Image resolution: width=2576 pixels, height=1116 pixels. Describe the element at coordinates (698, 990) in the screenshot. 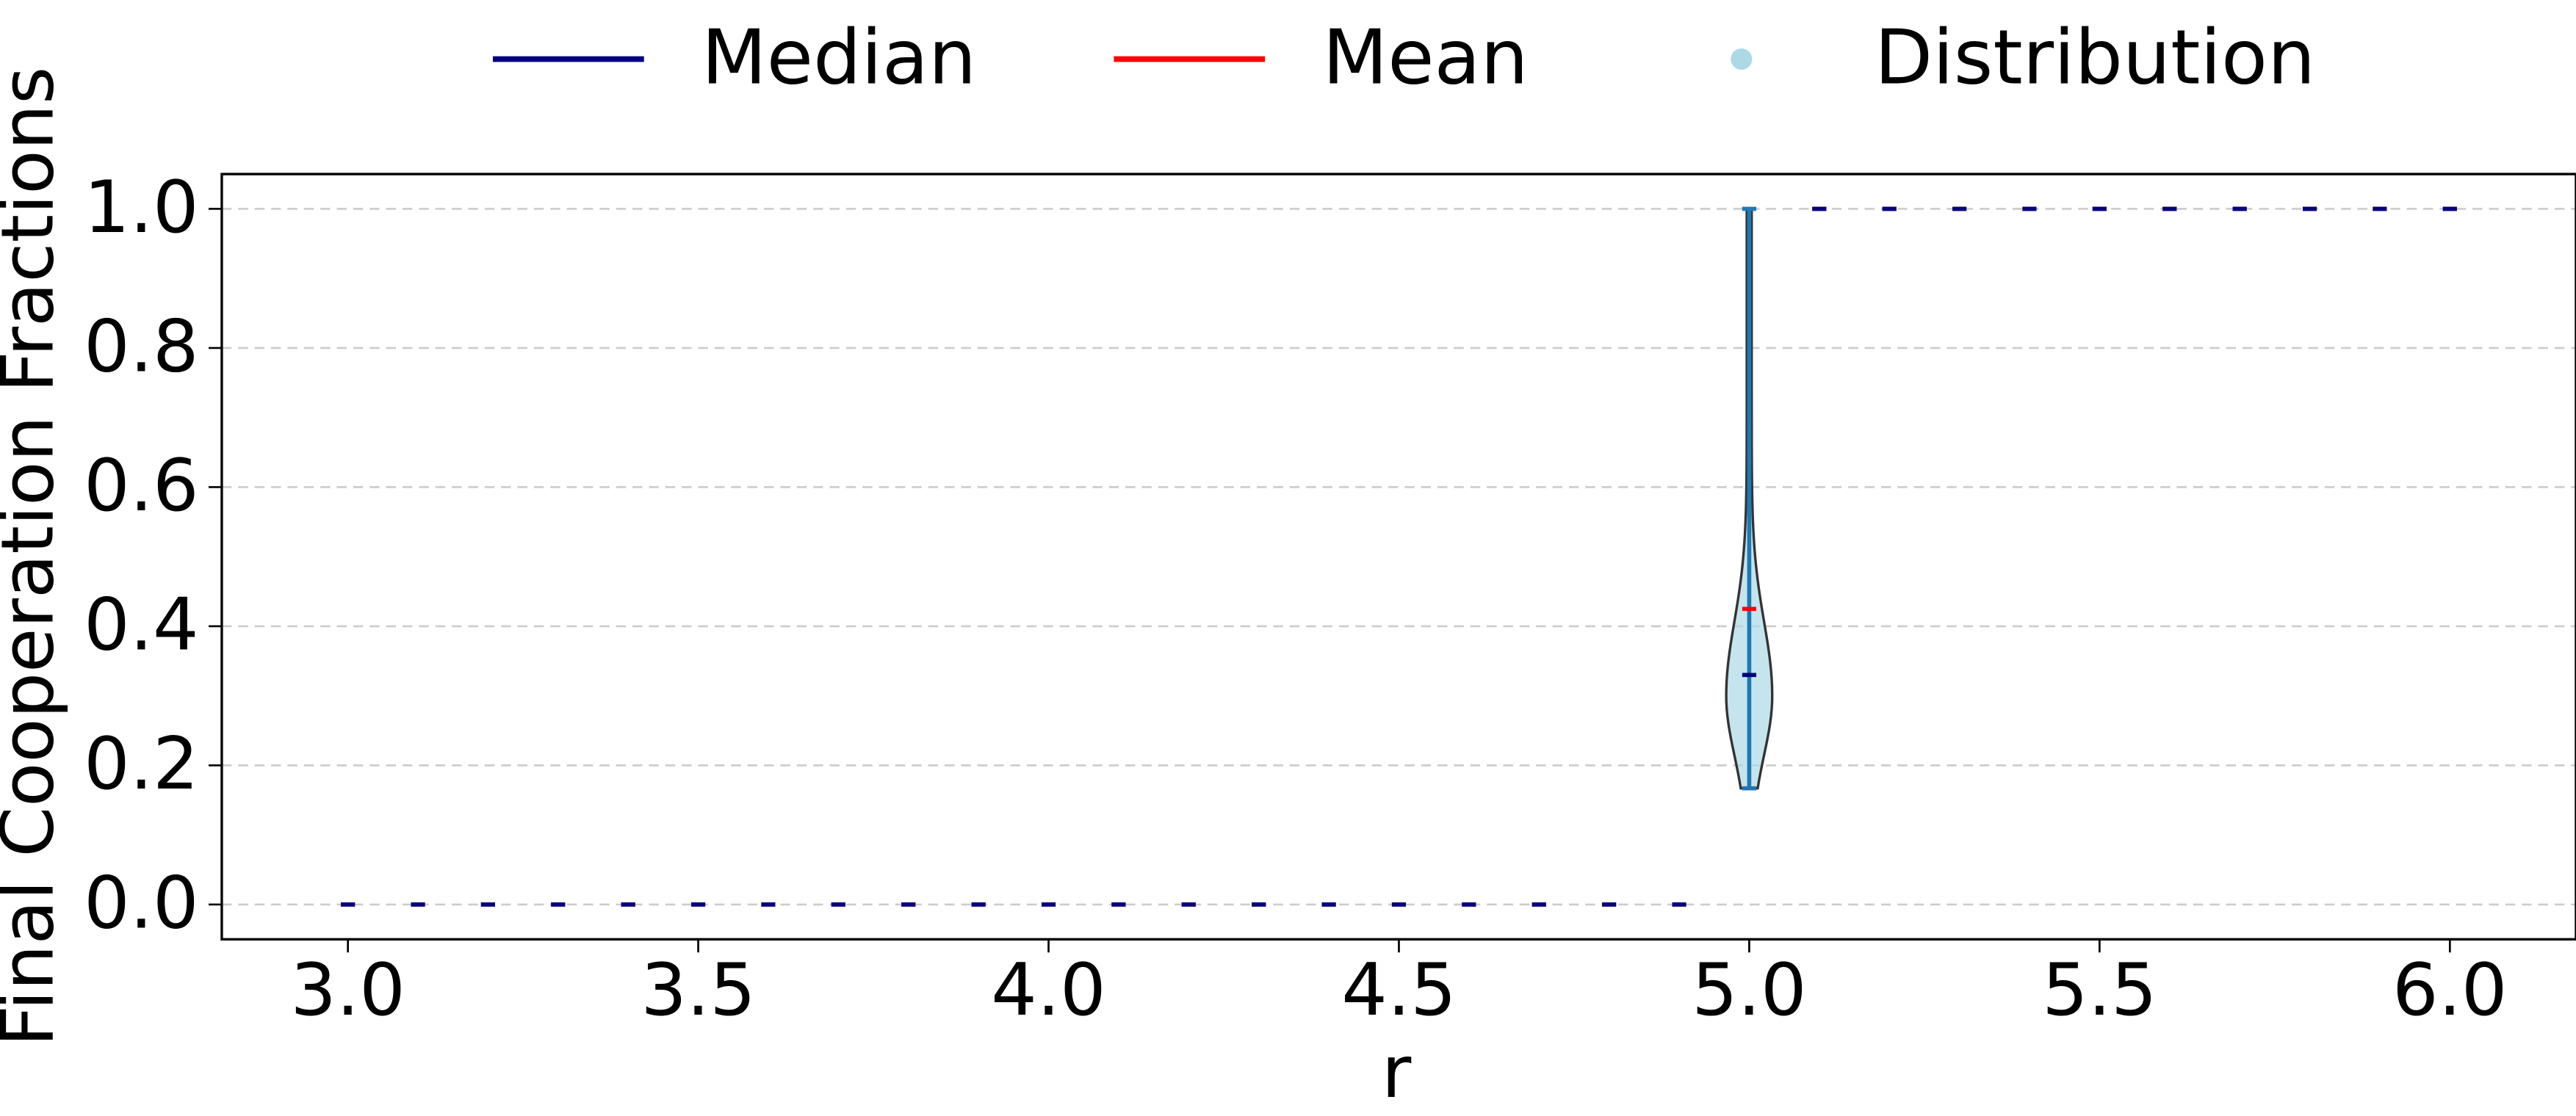

I see `x-tick-label: 3.5` at that location.